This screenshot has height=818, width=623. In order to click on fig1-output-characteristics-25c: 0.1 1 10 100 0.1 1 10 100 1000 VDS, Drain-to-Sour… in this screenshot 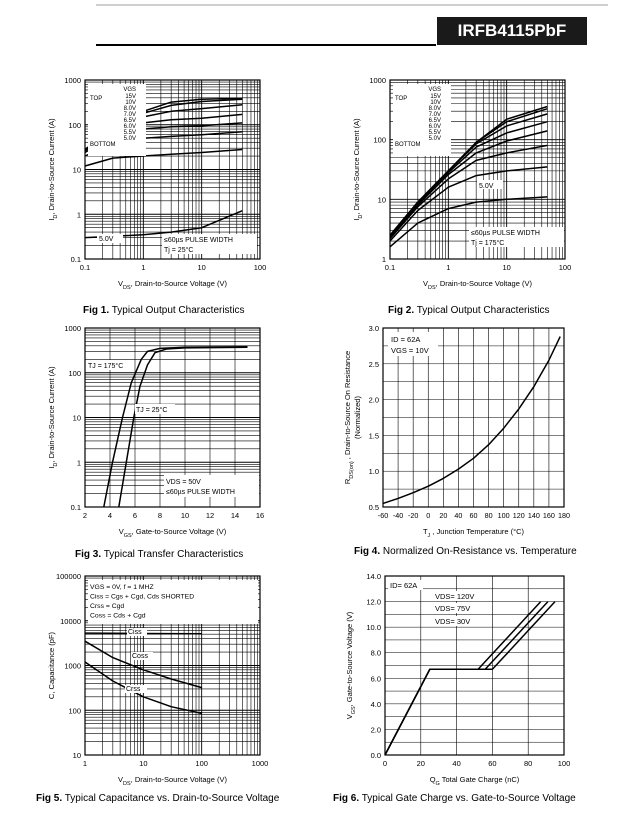, I will do `click(156, 183)`.